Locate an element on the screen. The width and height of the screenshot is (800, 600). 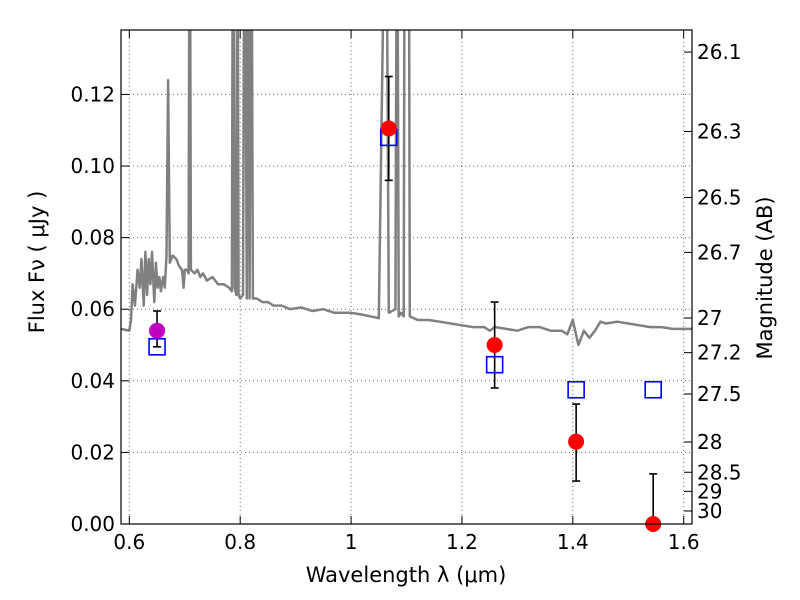
x-tick-label: 1.6 is located at coordinates (684, 542).